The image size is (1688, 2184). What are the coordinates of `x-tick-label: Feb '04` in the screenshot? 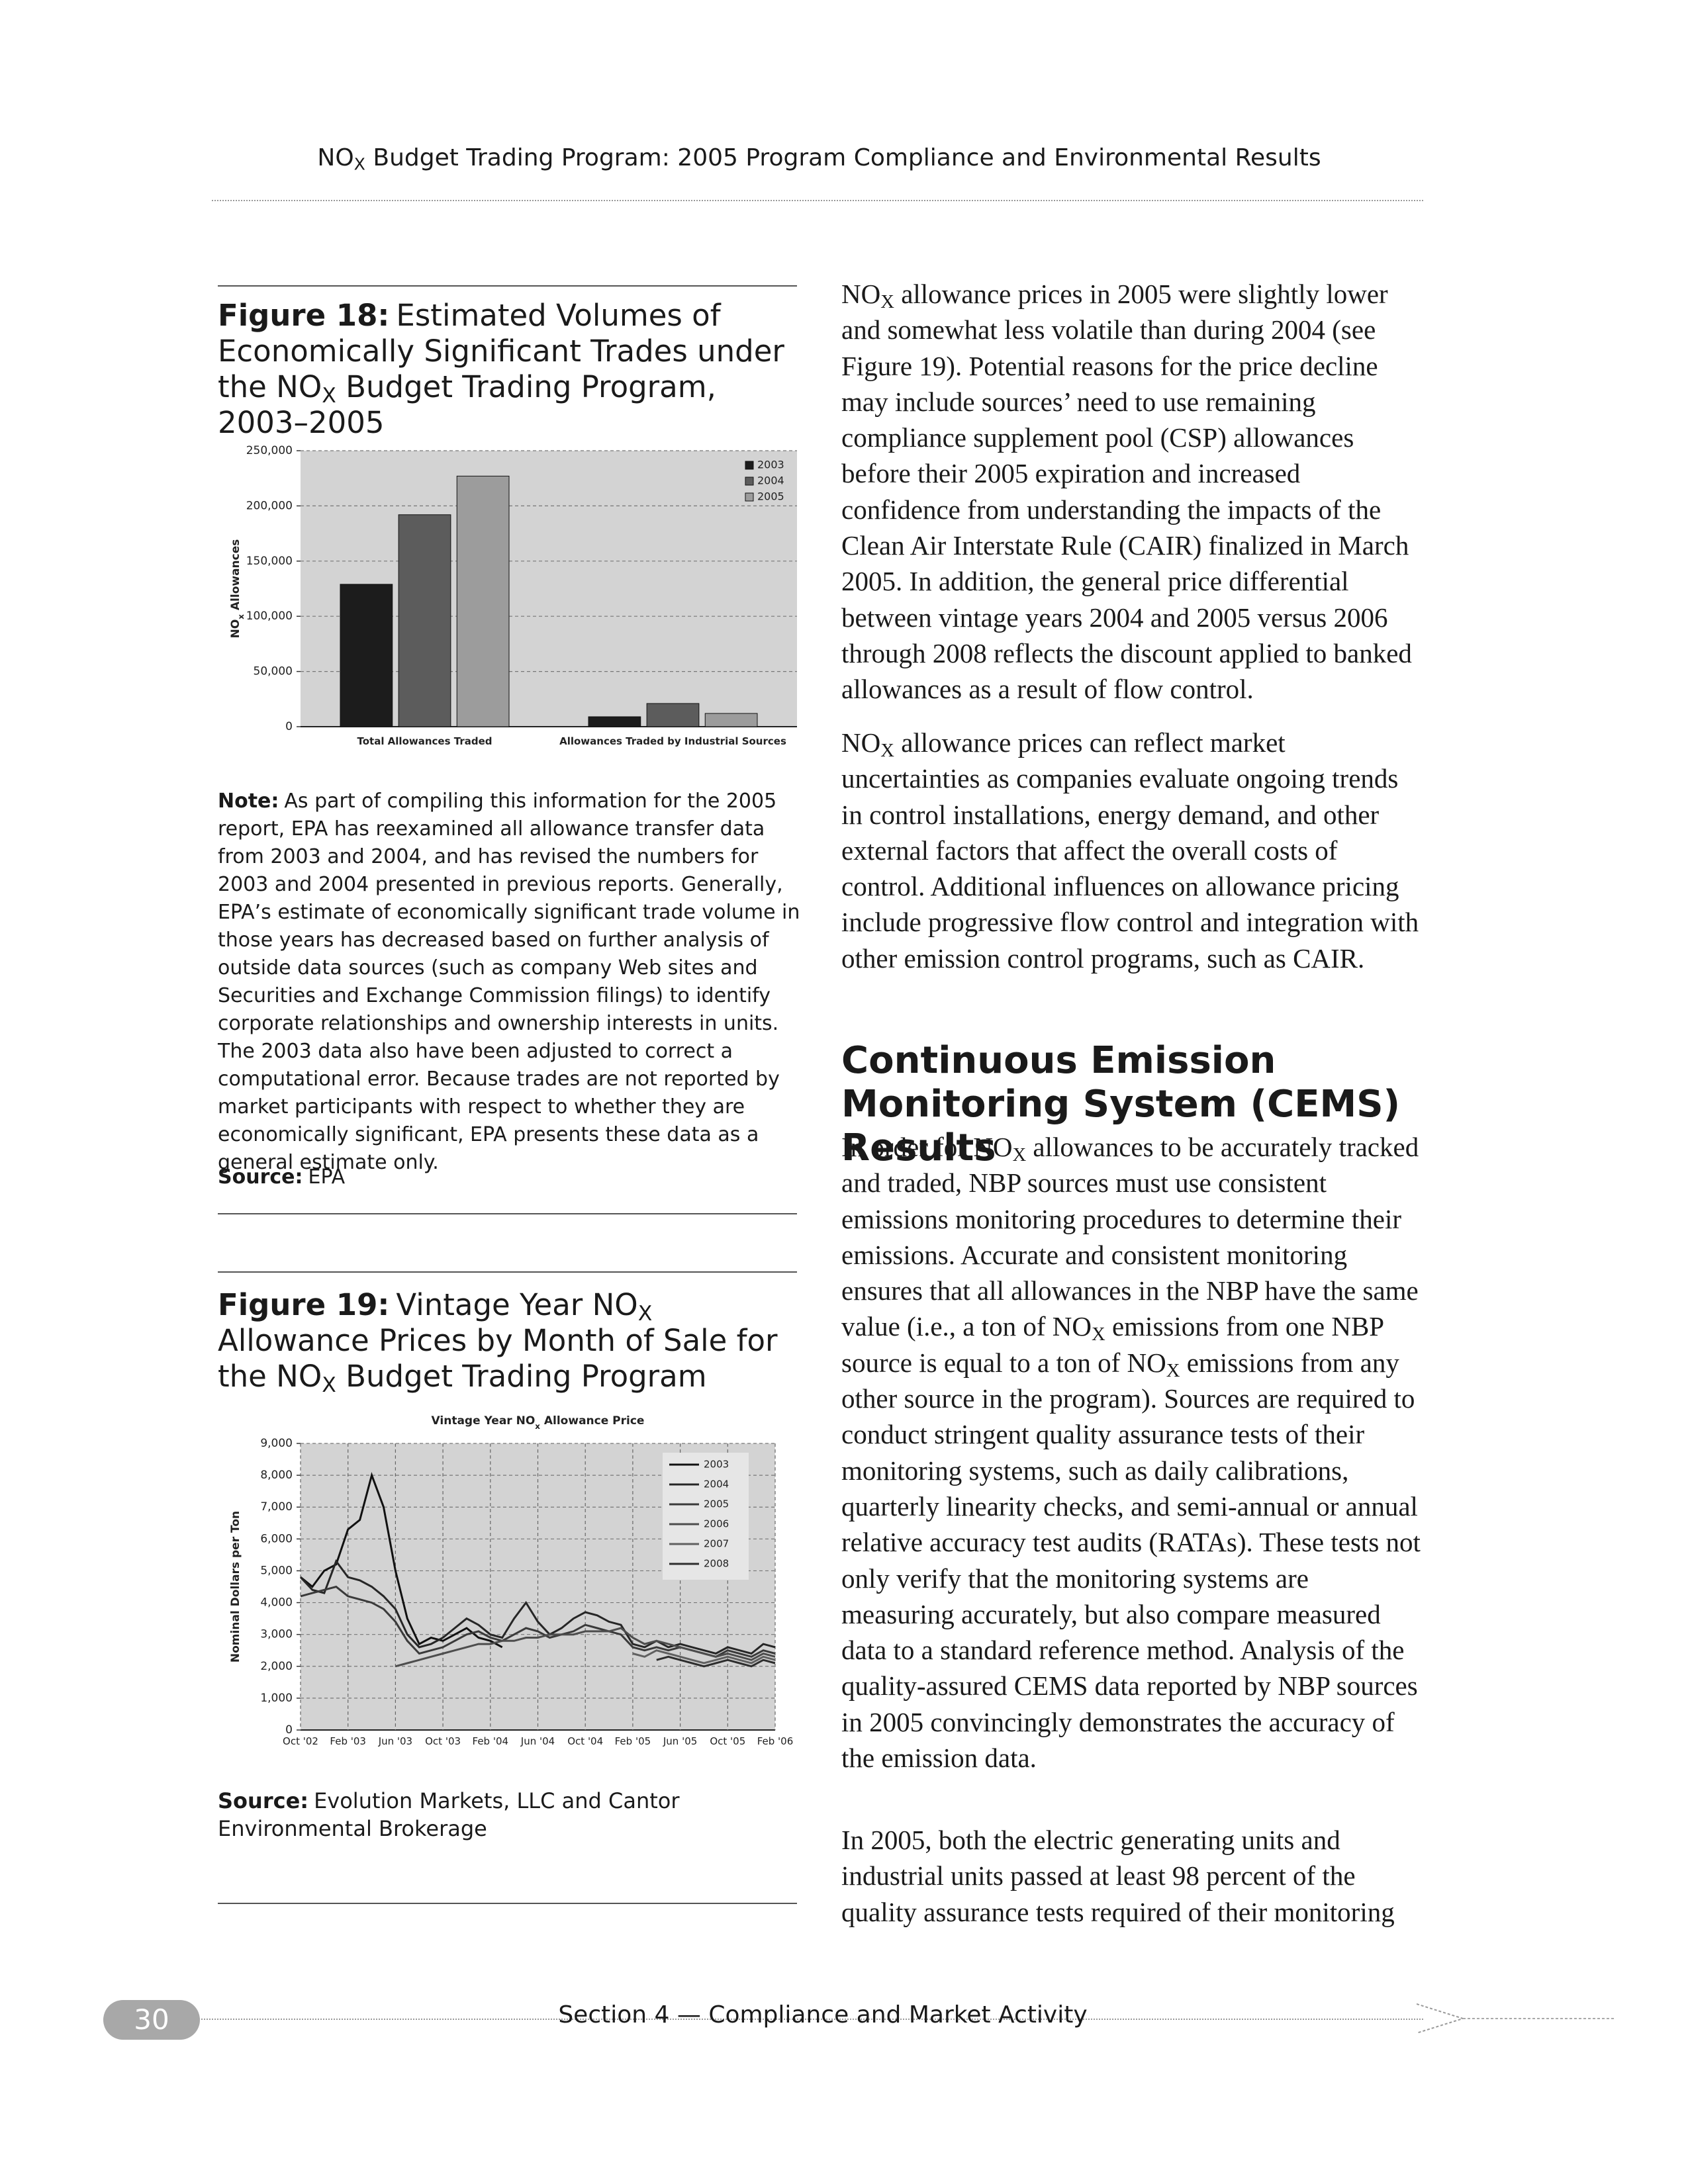 It's located at (491, 1741).